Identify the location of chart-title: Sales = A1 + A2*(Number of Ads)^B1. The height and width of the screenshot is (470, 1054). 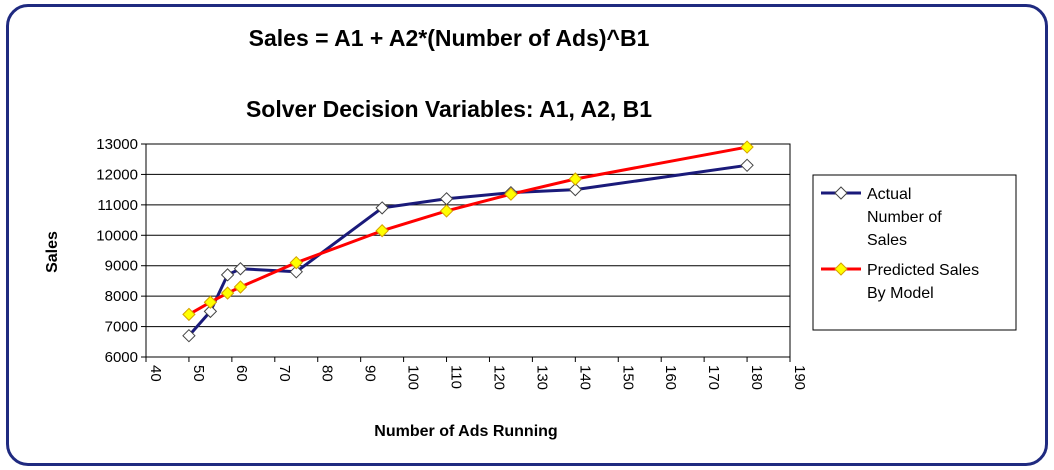
(449, 38).